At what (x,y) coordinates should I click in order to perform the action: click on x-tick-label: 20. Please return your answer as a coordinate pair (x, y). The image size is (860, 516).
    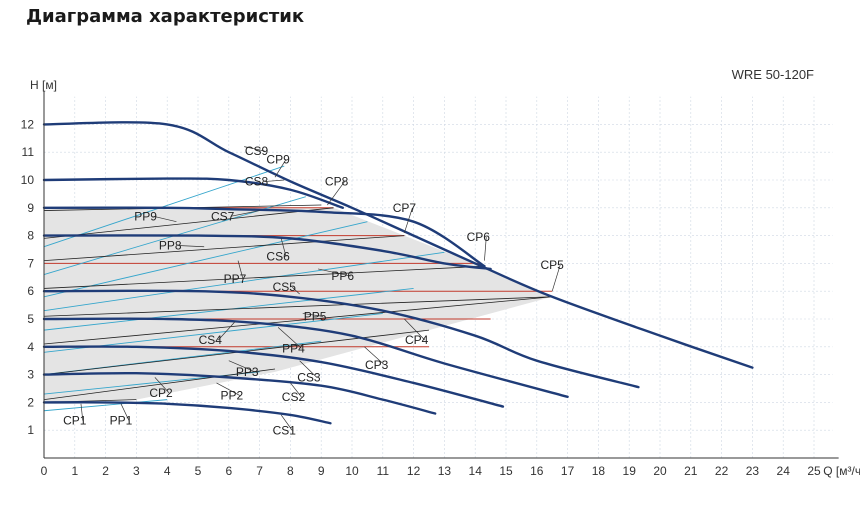
    Looking at the image, I should click on (660, 471).